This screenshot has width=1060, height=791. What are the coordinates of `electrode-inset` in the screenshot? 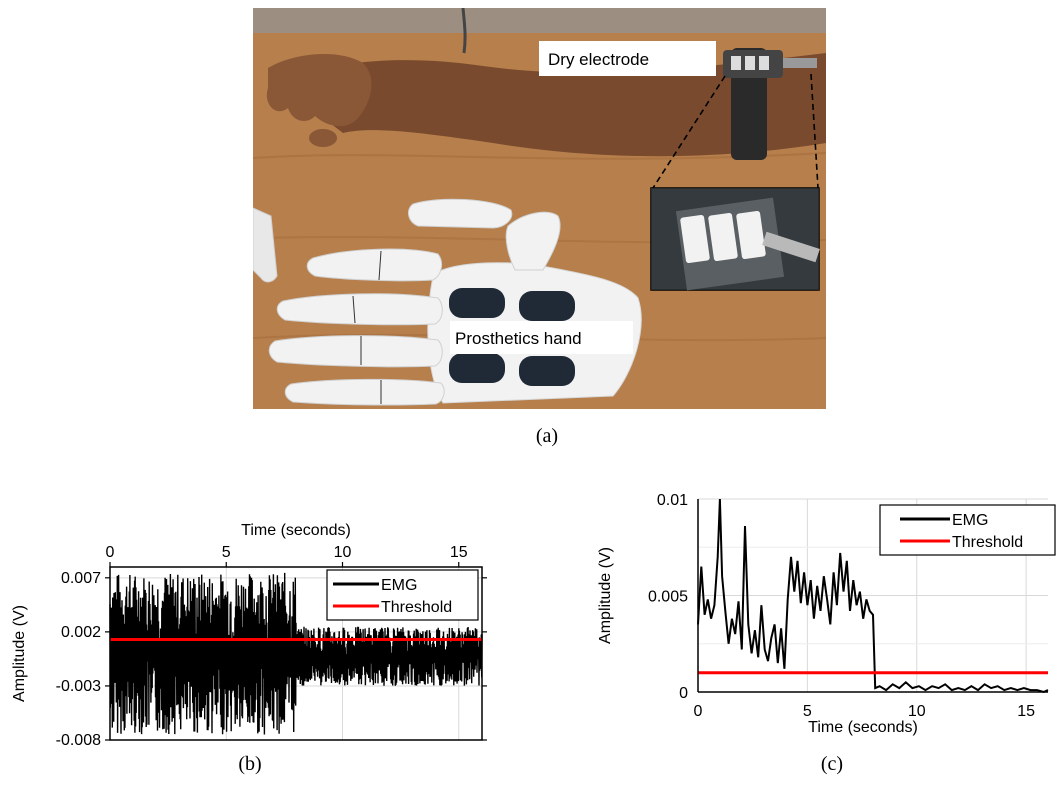 It's located at (735, 239).